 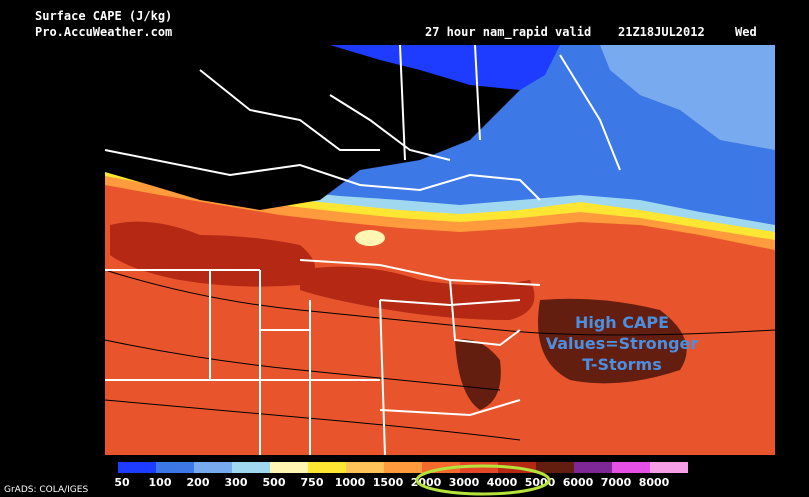 I want to click on valid-time: 21Z18JUL2012, so click(x=661, y=32).